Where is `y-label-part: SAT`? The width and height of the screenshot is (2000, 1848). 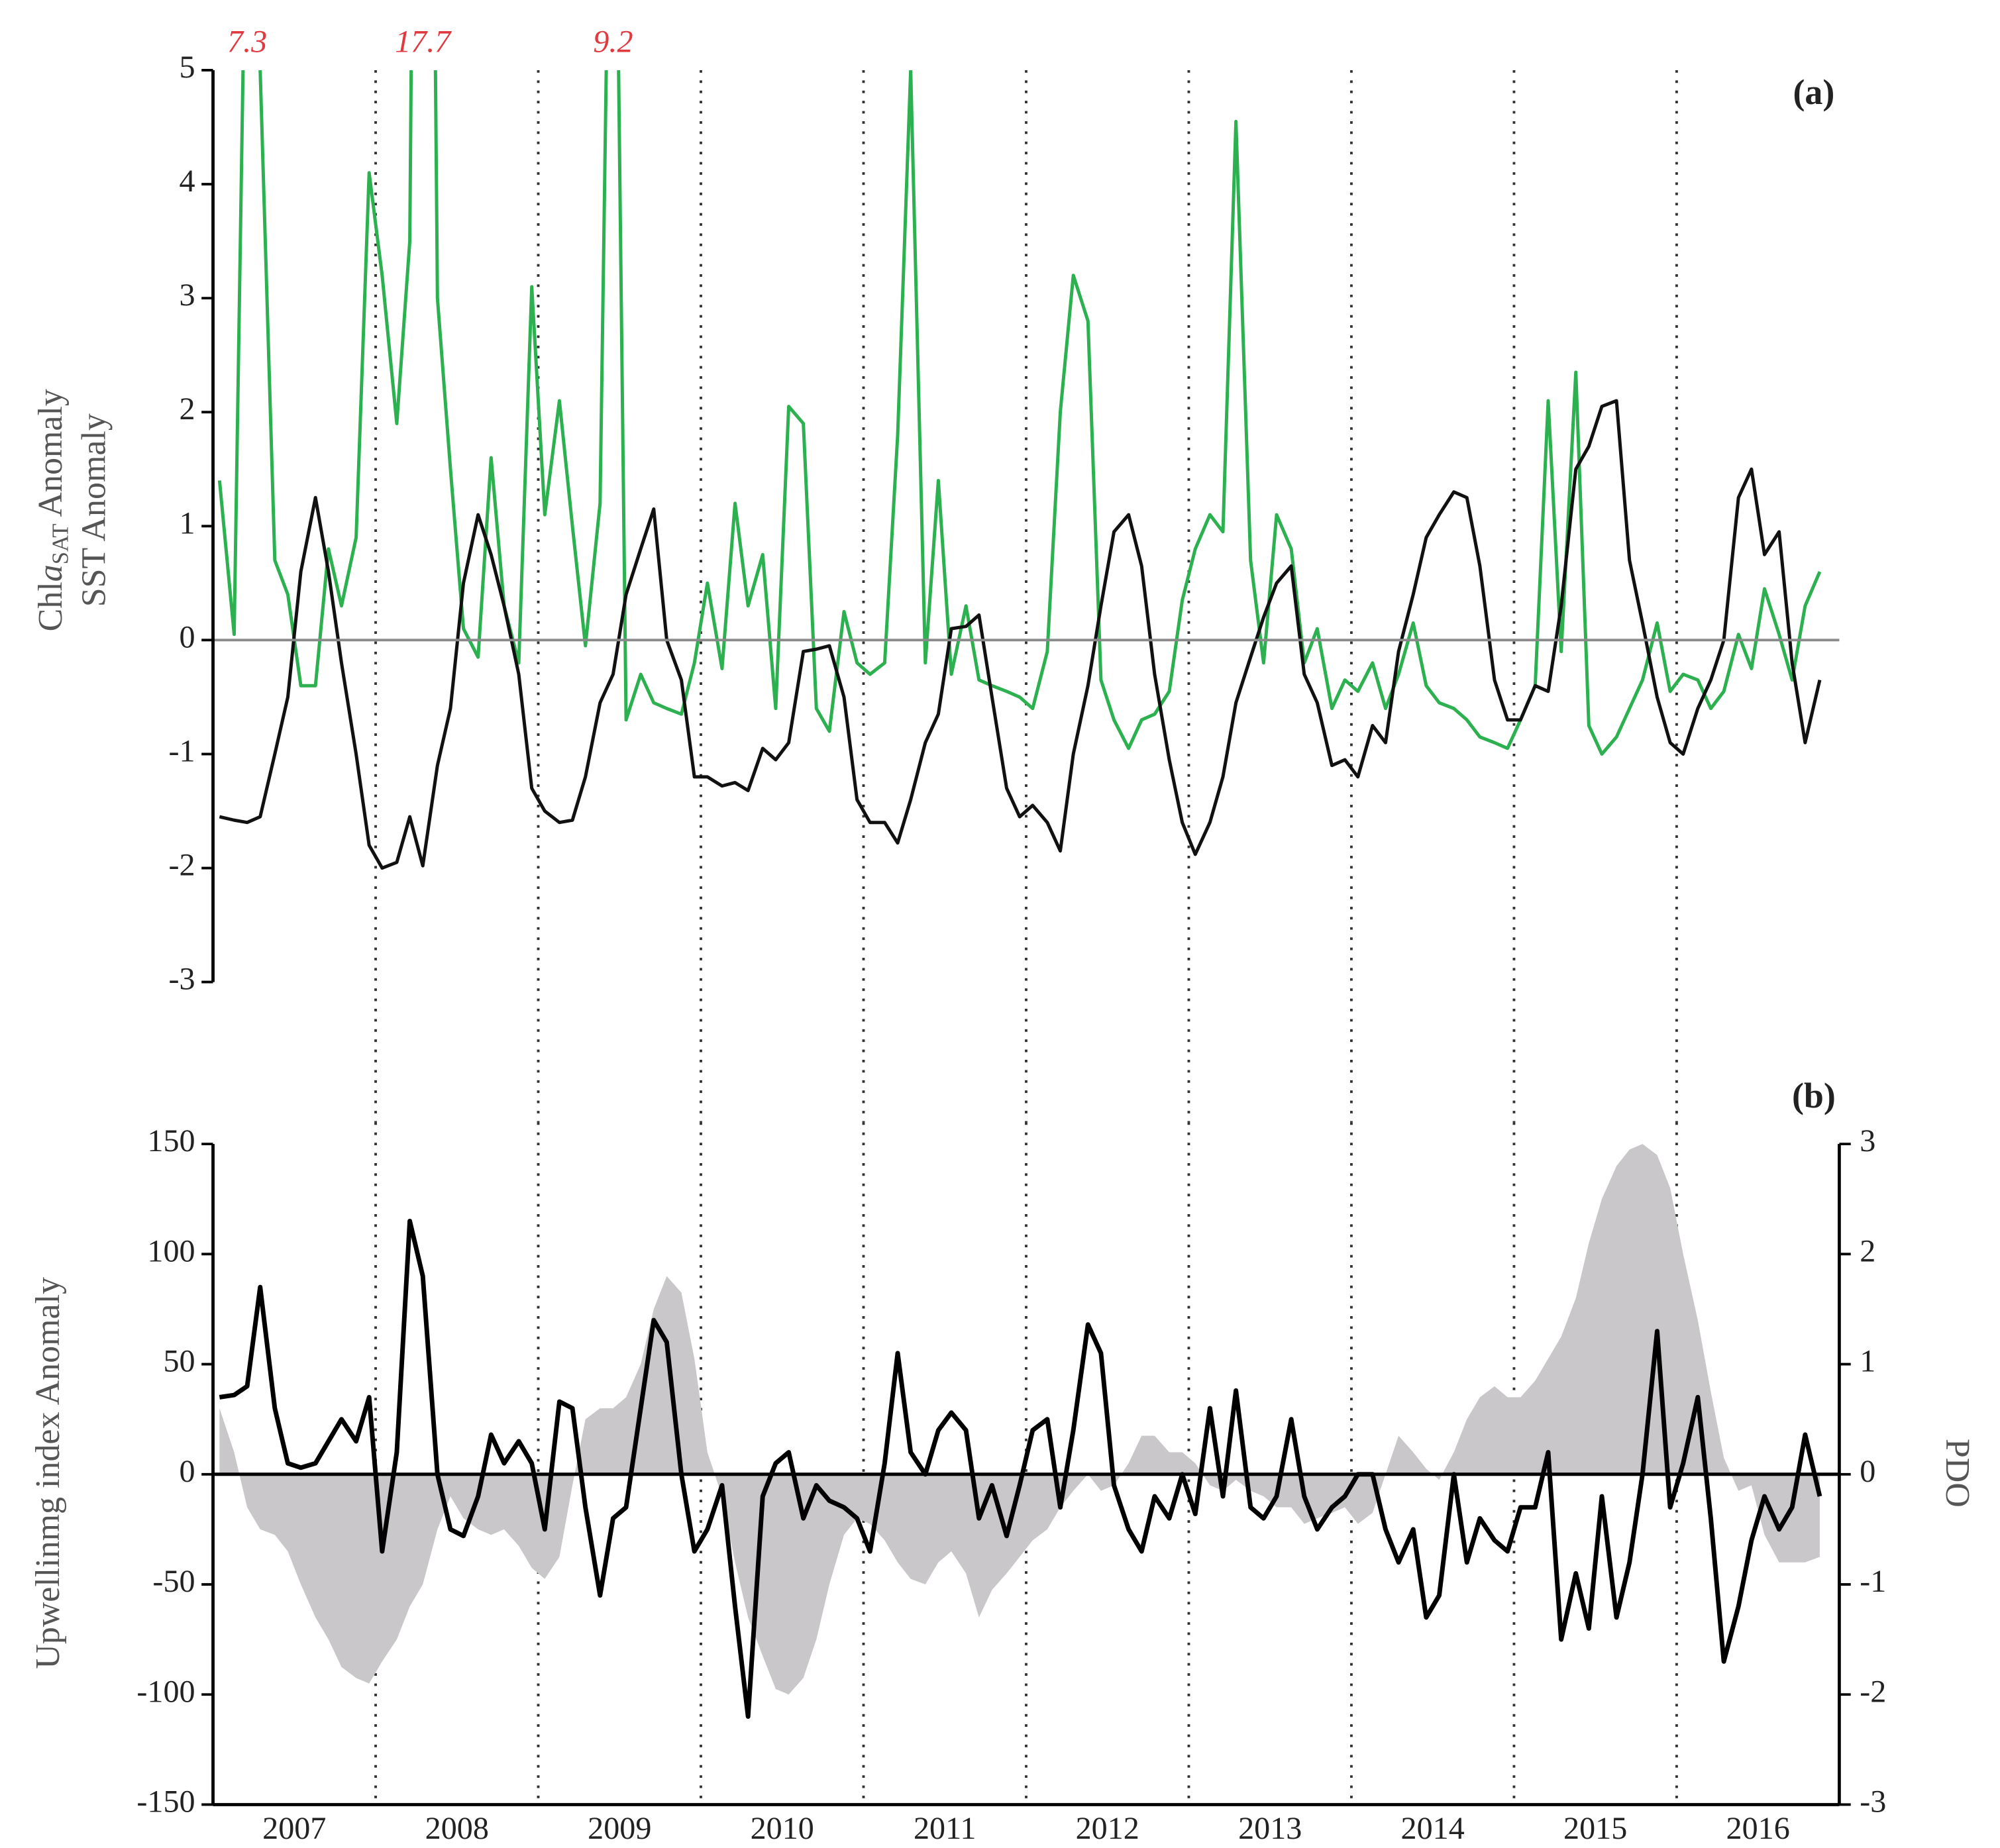 y-label-part: SAT is located at coordinates (61, 544).